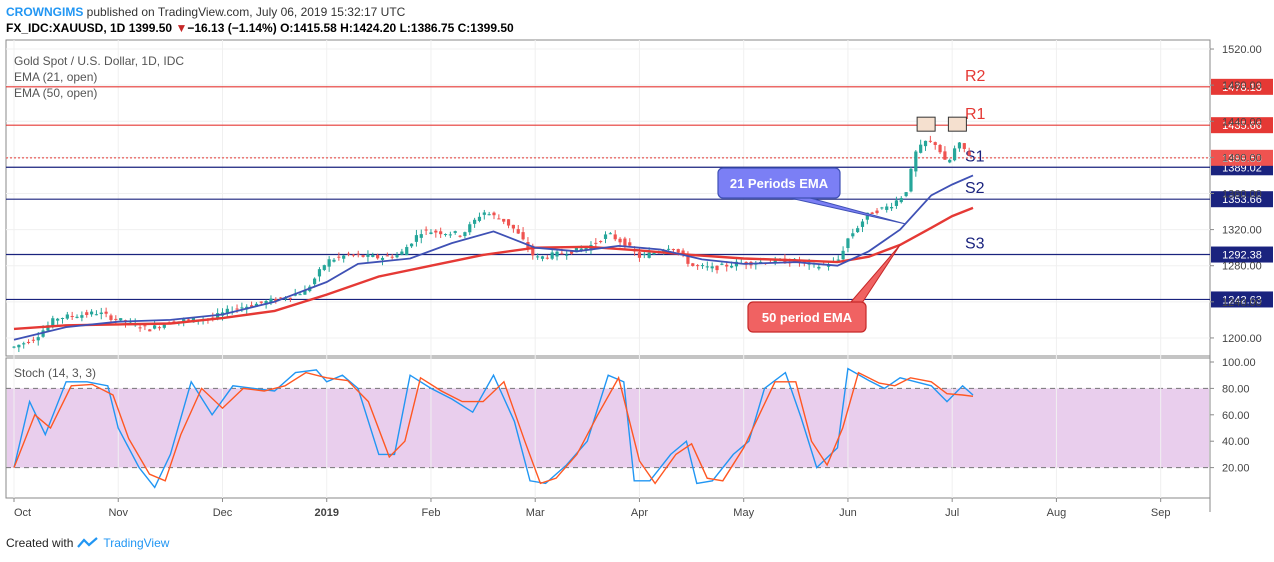 Image resolution: width=1274 pixels, height=562 pixels. Describe the element at coordinates (1242, 158) in the screenshot. I see `price-tick-label: 1400.00` at that location.